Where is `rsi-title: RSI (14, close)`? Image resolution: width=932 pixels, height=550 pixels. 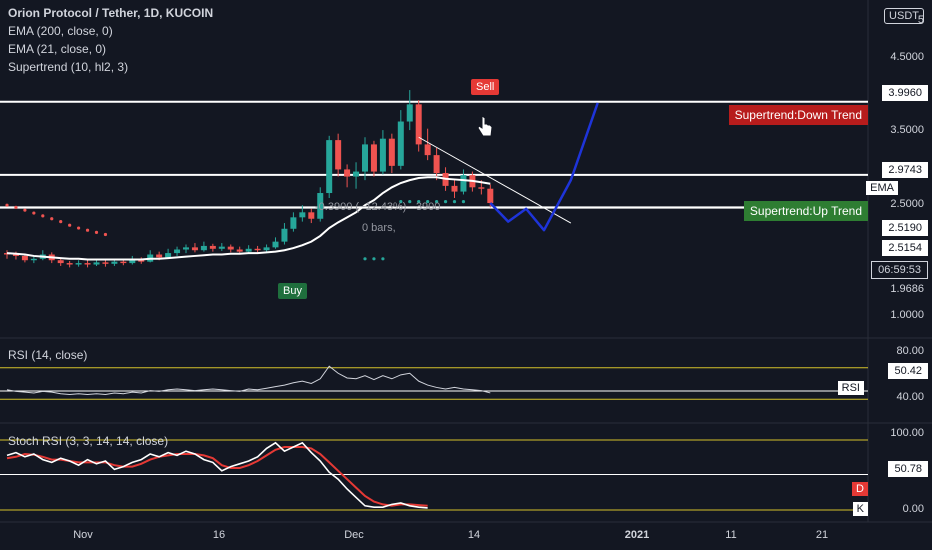 rsi-title: RSI (14, close) is located at coordinates (48, 355).